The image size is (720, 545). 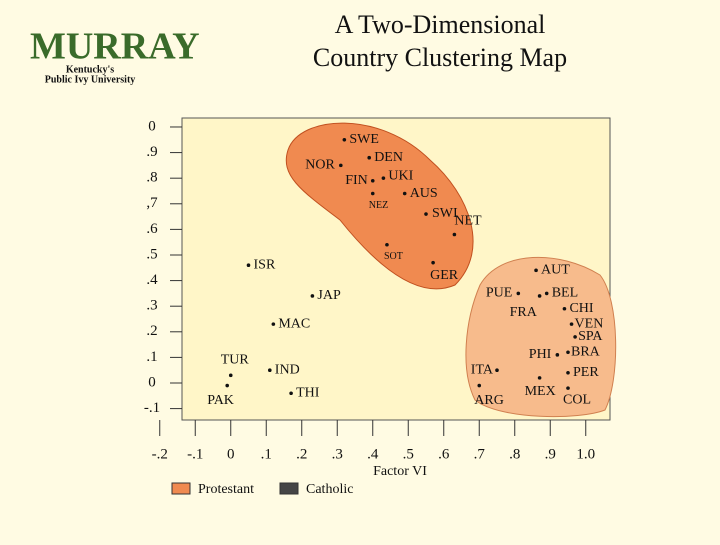 What do you see at coordinates (480, 454) in the screenshot?
I see `x-tick-label: .7` at bounding box center [480, 454].